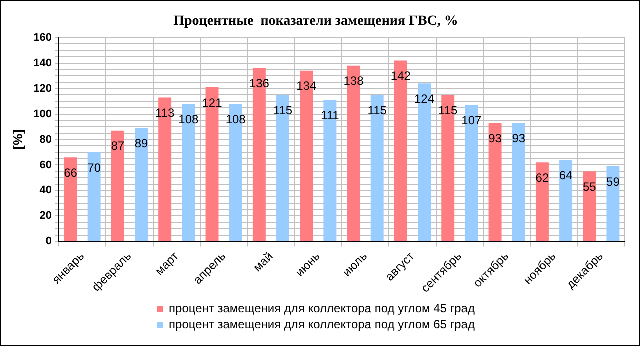 Image resolution: width=640 pixels, height=346 pixels. Describe the element at coordinates (43, 63) in the screenshot. I see `y-tick-label: 140` at that location.